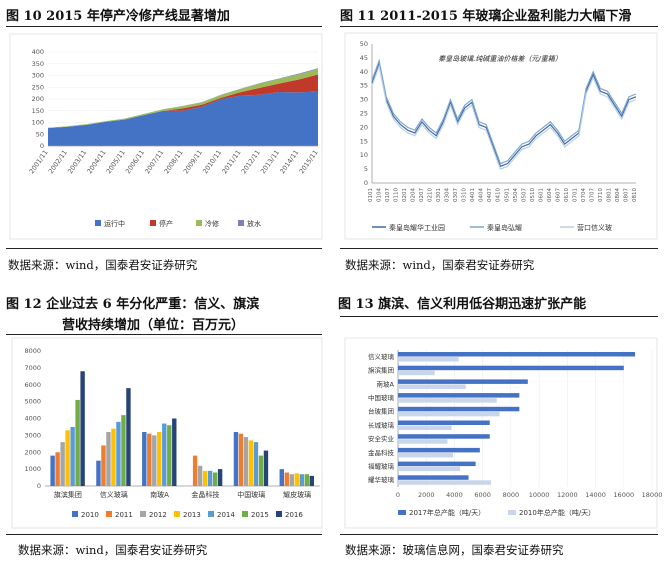 The height and width of the screenshot is (566, 667). What do you see at coordinates (618, 195) in the screenshot?
I see `x-tick-label: 0804` at bounding box center [618, 195].